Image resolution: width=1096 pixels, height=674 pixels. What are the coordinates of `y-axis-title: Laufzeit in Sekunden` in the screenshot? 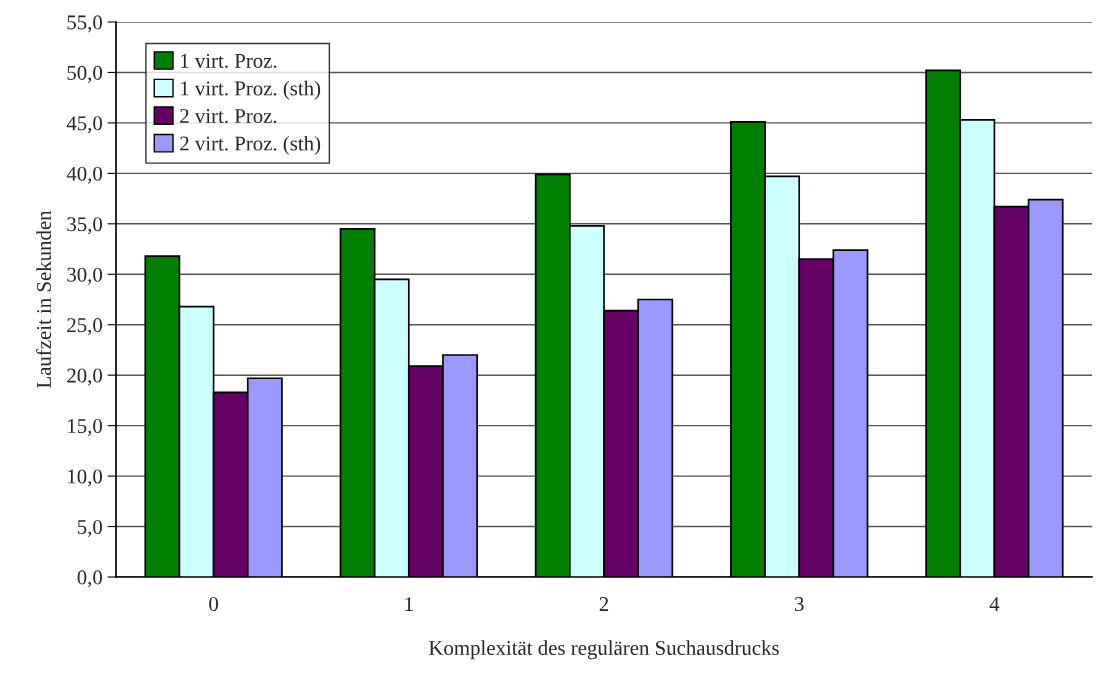 It's located at (43, 299).